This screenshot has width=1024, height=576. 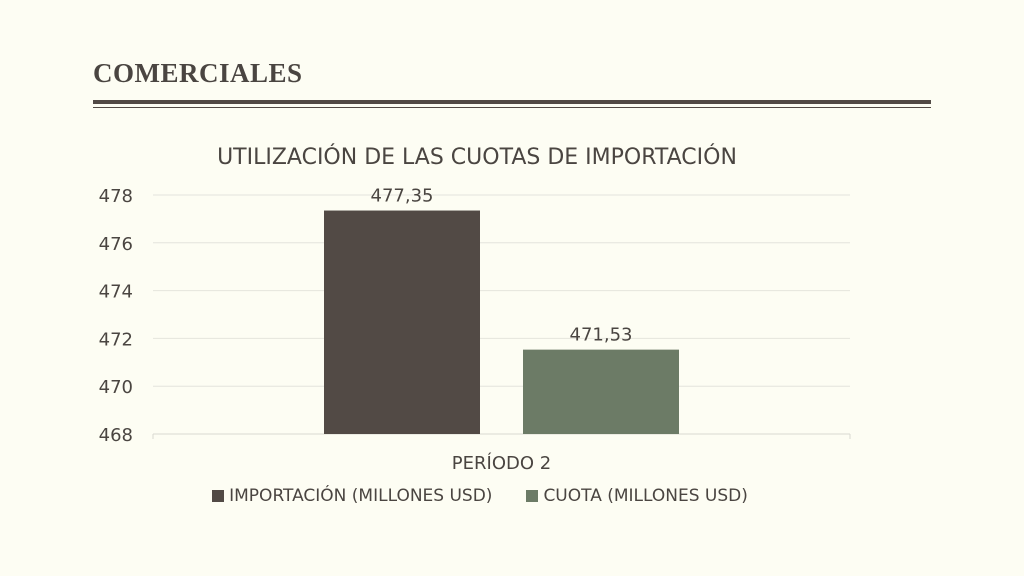 What do you see at coordinates (402, 322) in the screenshot?
I see `bar-importacion` at bounding box center [402, 322].